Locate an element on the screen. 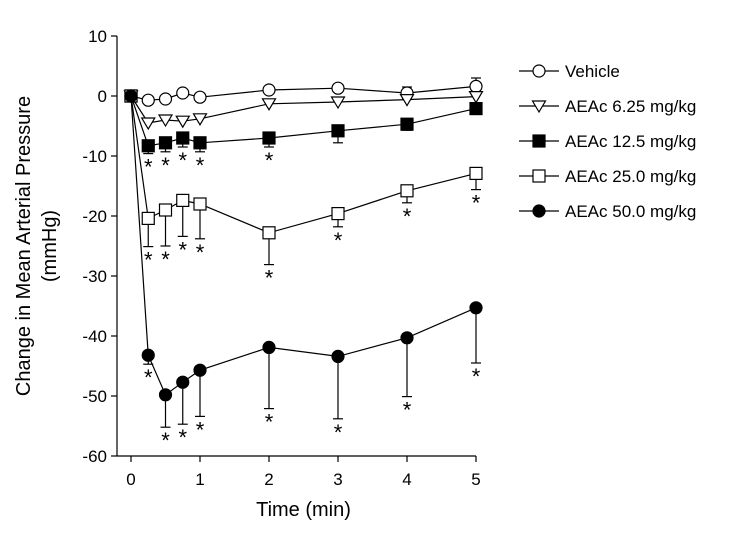 The width and height of the screenshot is (747, 536). legend-item: AEAc 25.0 mg/kg is located at coordinates (607, 176).